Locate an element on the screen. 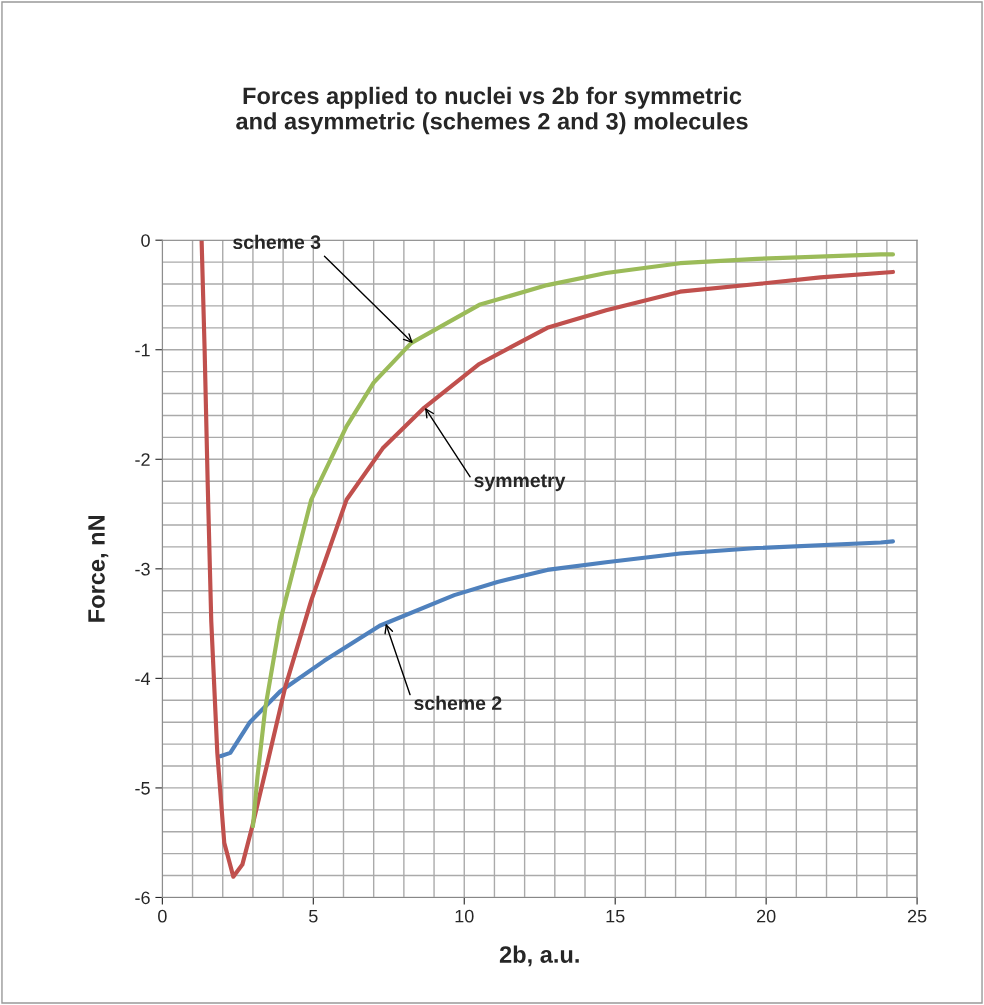  x-tick-label: 10 is located at coordinates (464, 916).